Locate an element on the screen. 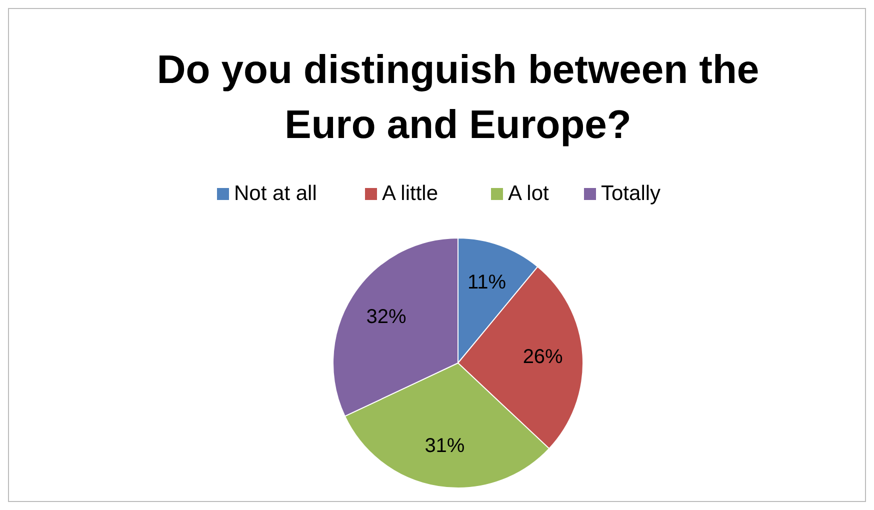 The height and width of the screenshot is (510, 874). data-label: 31% is located at coordinates (444, 446).